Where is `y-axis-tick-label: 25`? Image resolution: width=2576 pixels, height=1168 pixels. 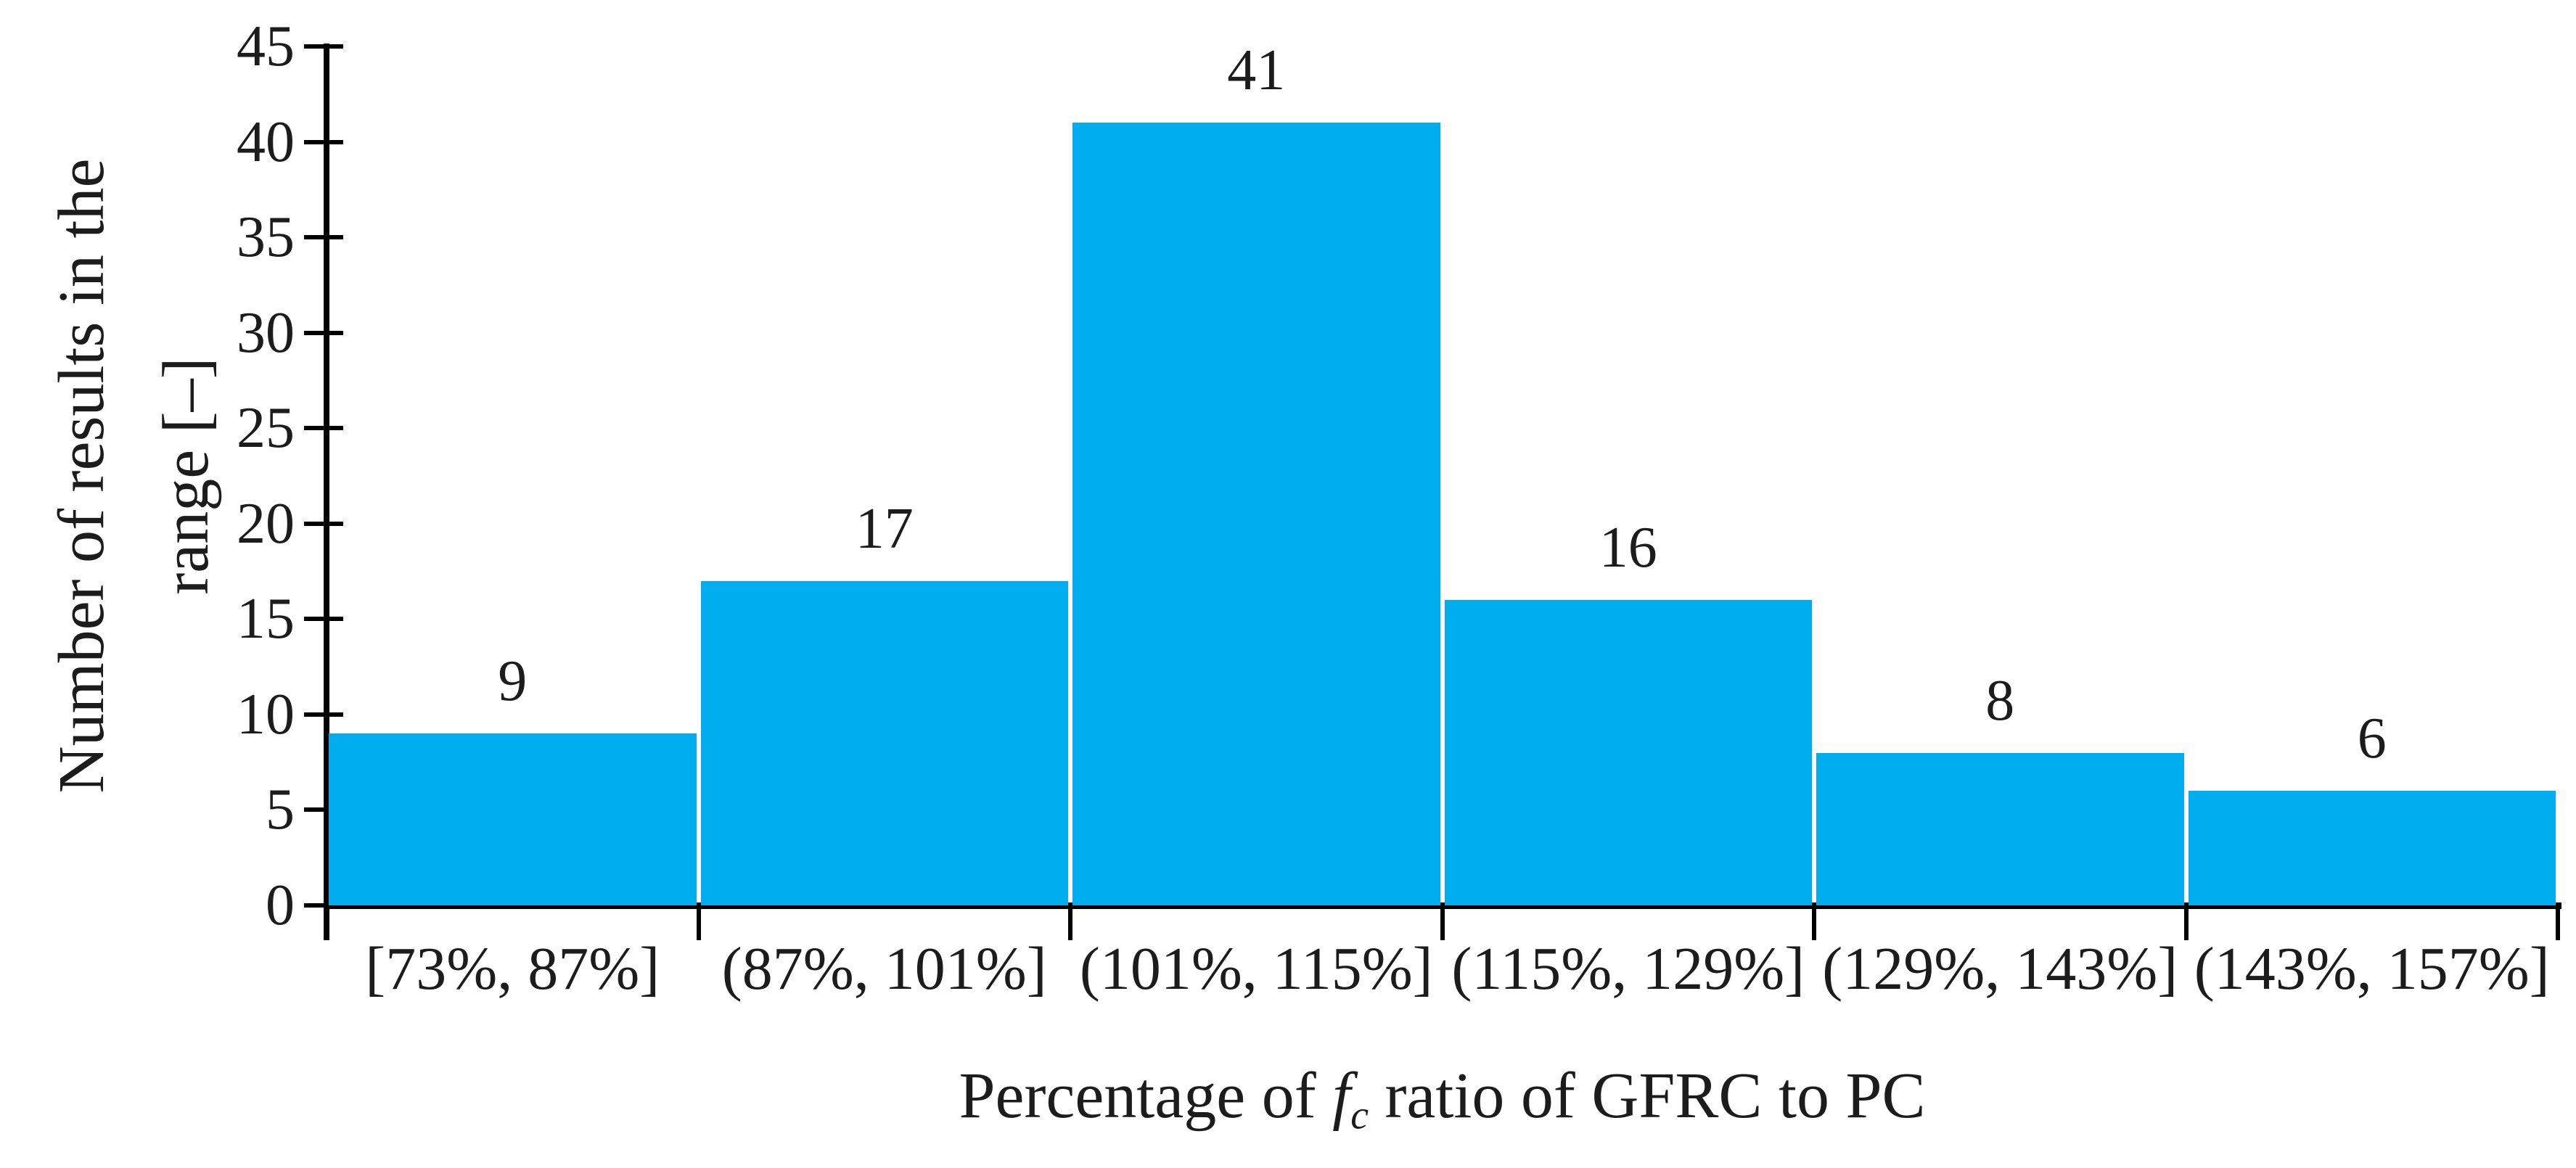
y-axis-tick-label: 25 is located at coordinates (266, 428).